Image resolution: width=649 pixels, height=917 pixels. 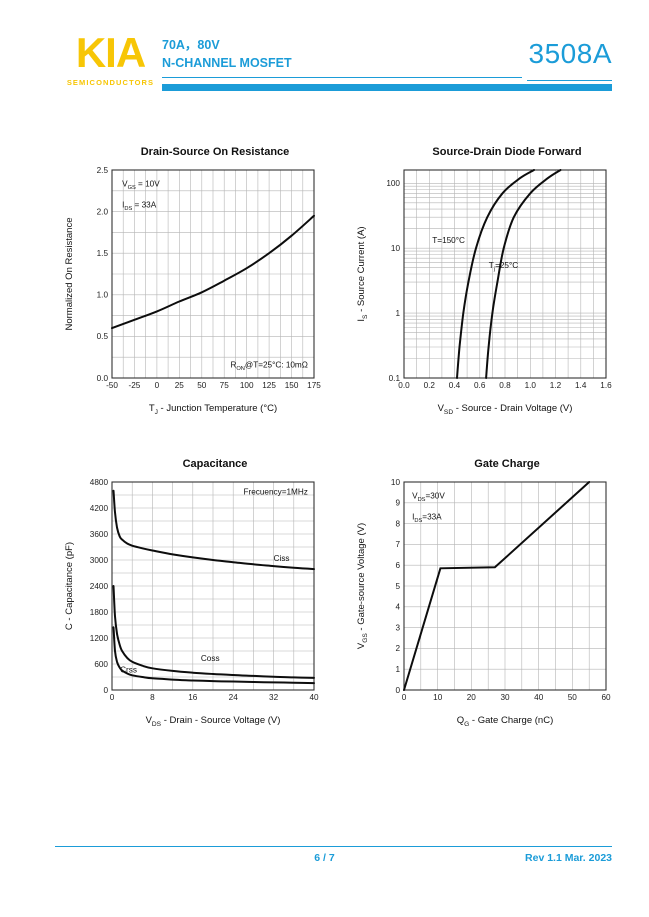 I want to click on svg-text: 32, so click(x=274, y=697).